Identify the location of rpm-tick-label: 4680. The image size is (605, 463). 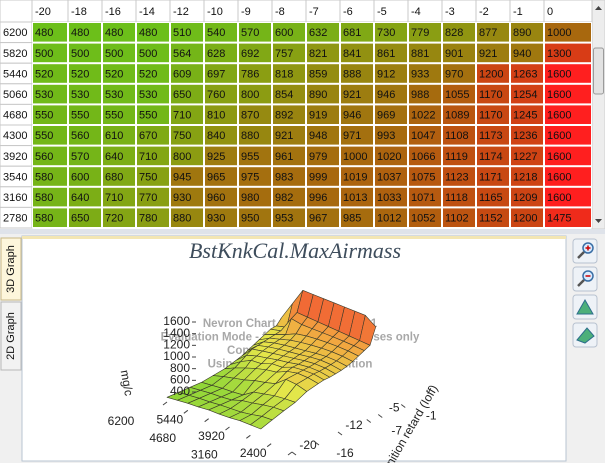
(162, 438).